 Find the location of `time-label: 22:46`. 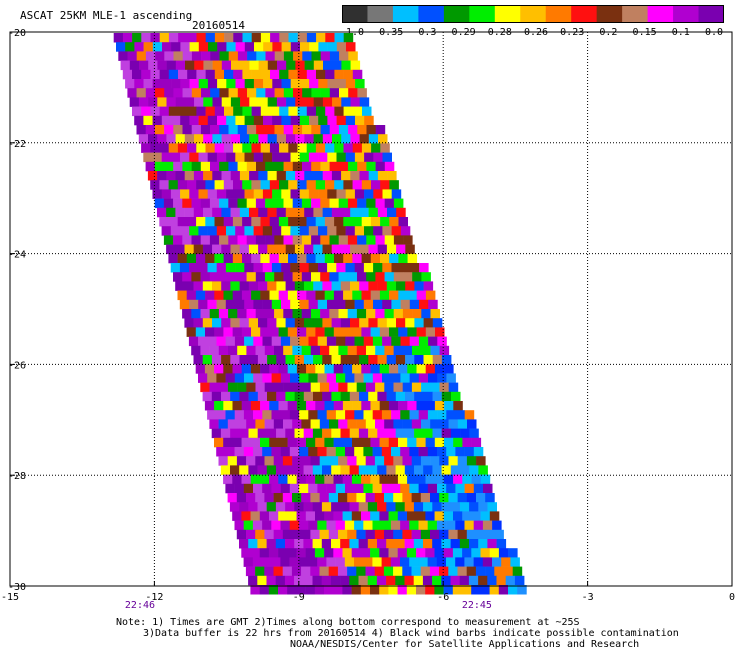

time-label: 22:46 is located at coordinates (140, 605).